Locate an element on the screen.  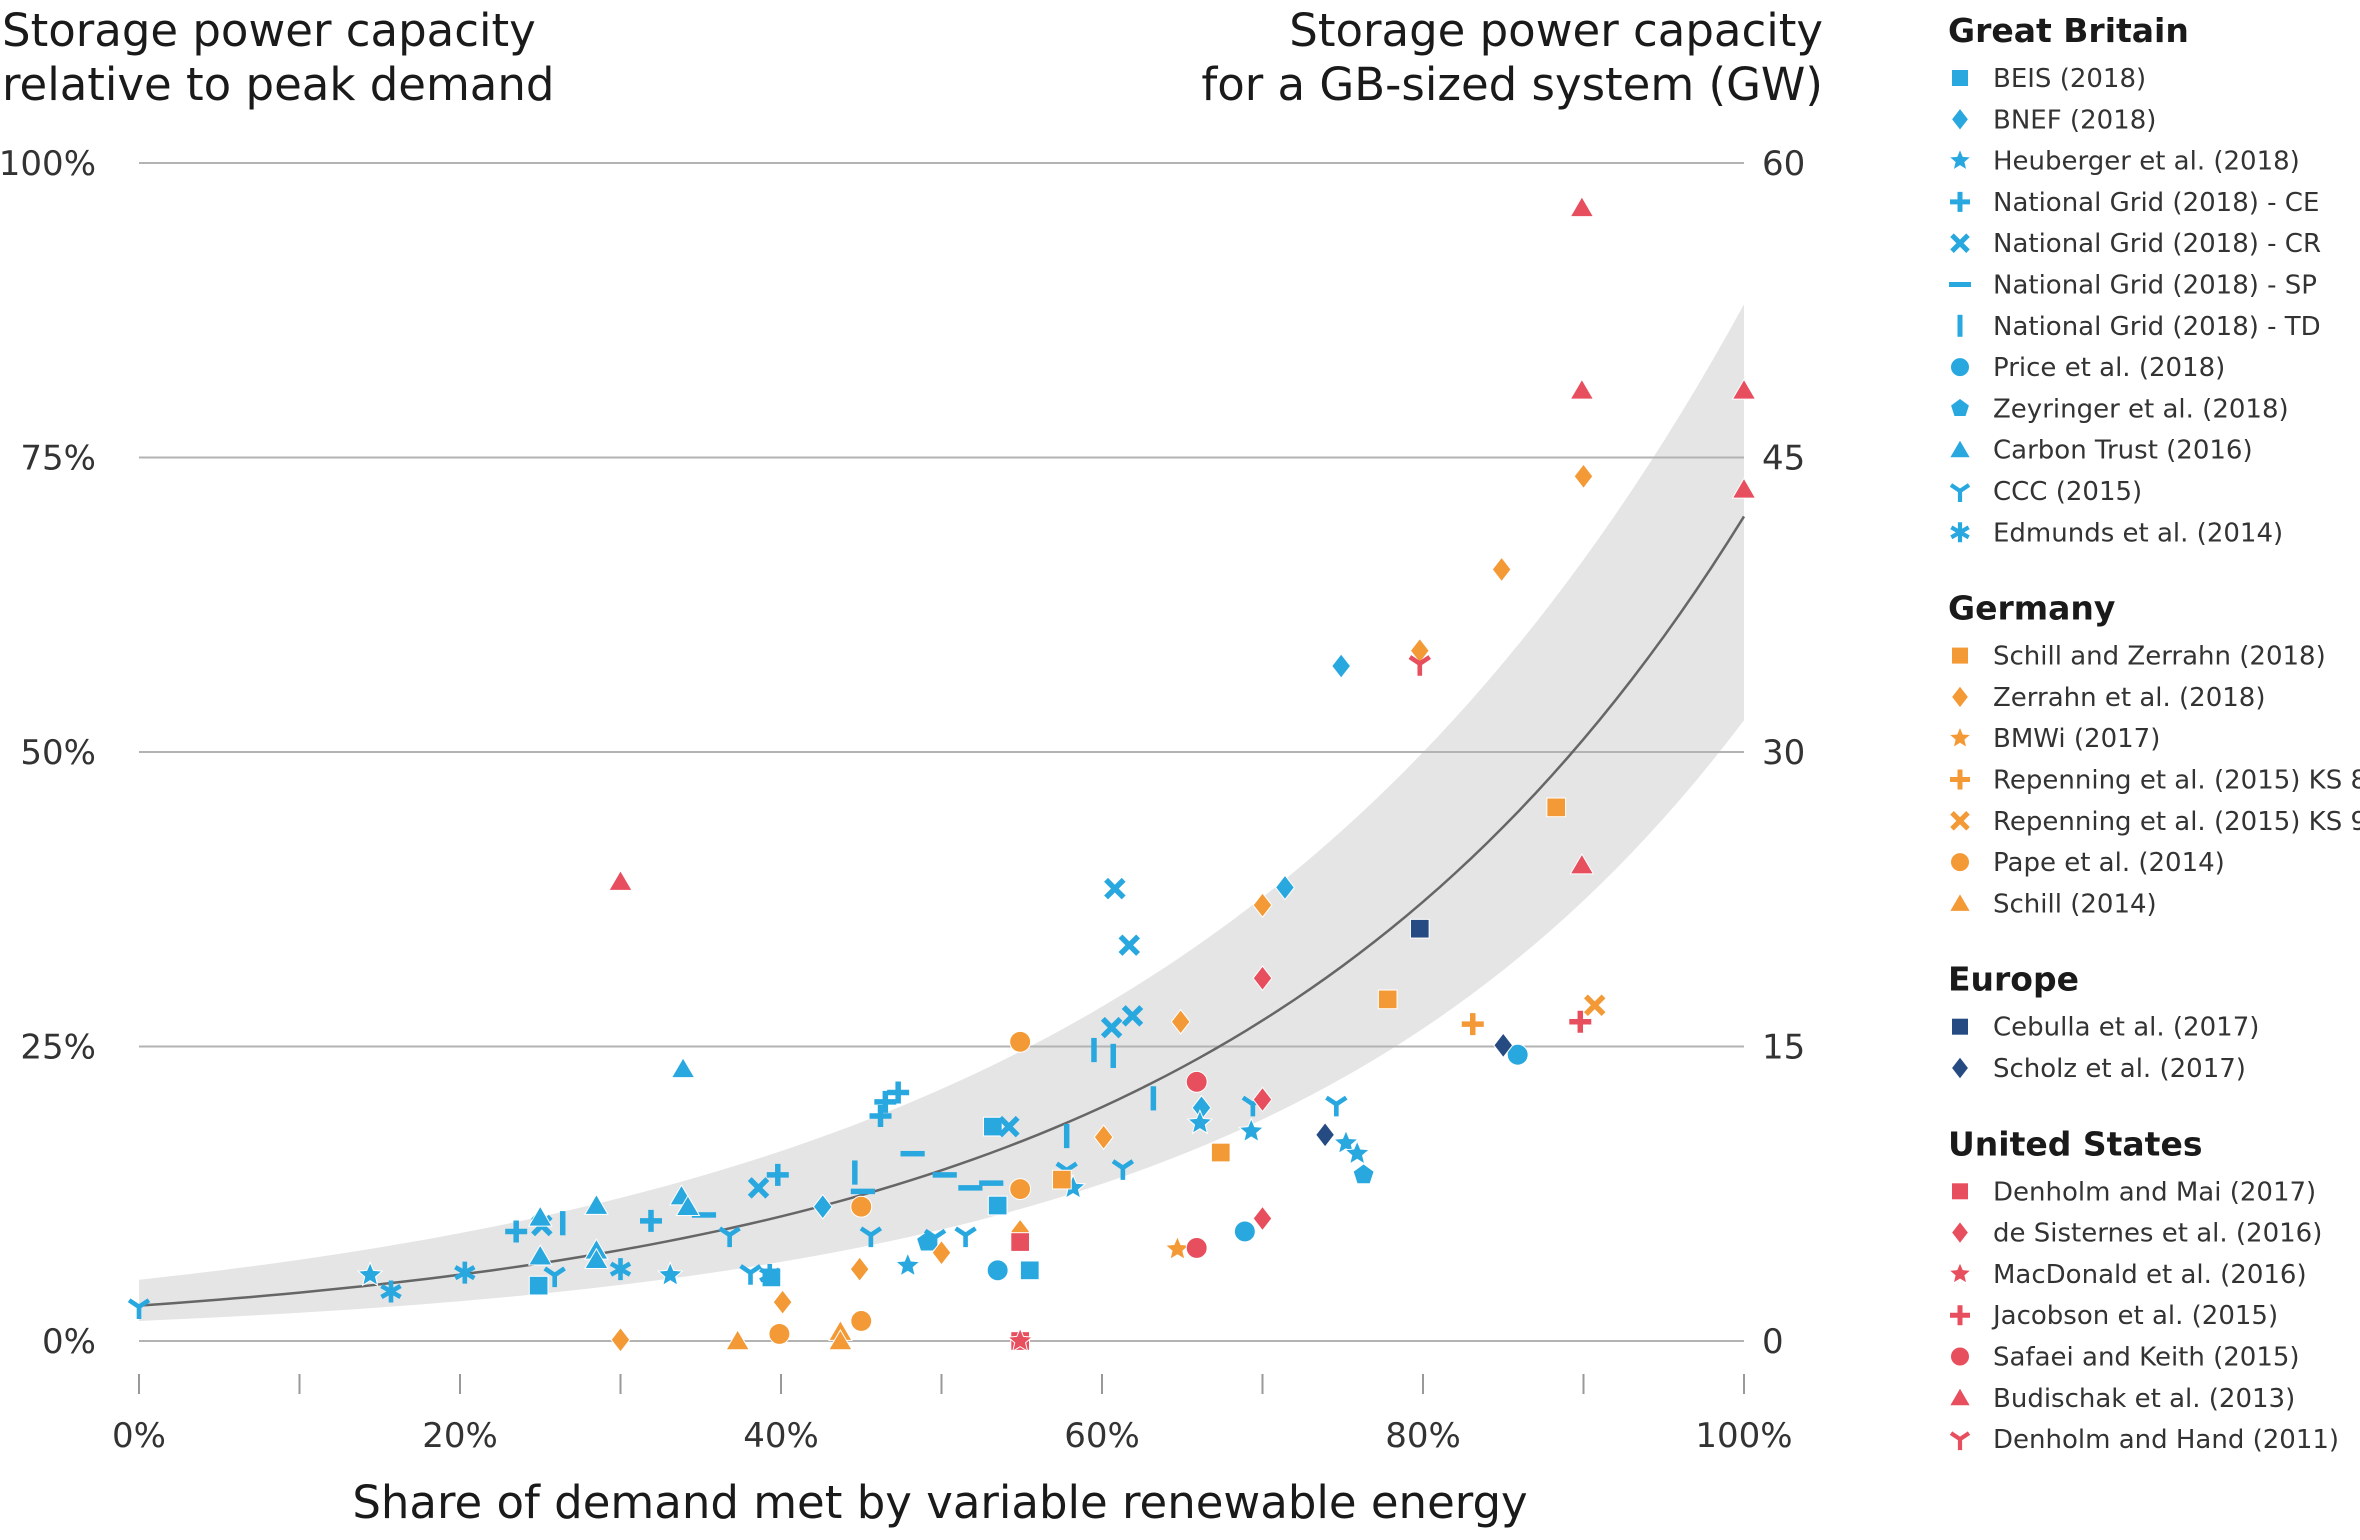
y-tick-label: 25% is located at coordinates (58, 1048).